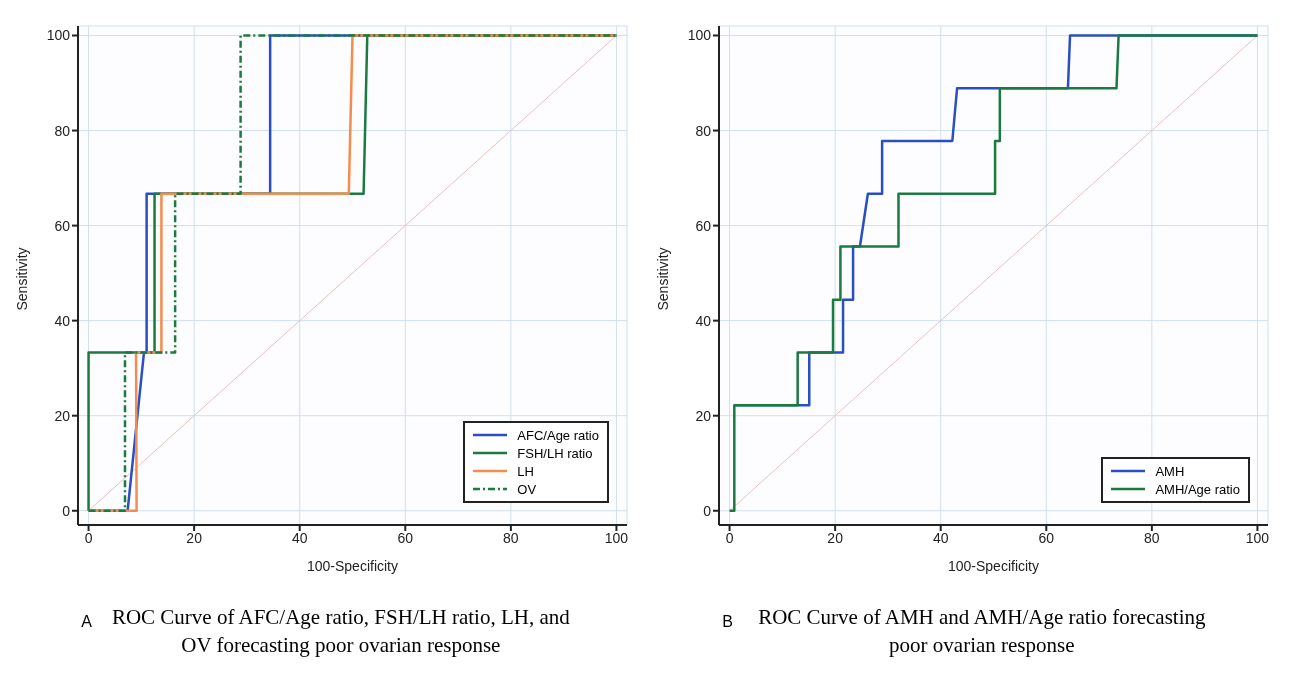 This screenshot has width=1298, height=693. What do you see at coordinates (982, 631) in the screenshot?
I see `text: ROC Curve of AMH and AMH/Age ratio forecasting poor ovarian response` at bounding box center [982, 631].